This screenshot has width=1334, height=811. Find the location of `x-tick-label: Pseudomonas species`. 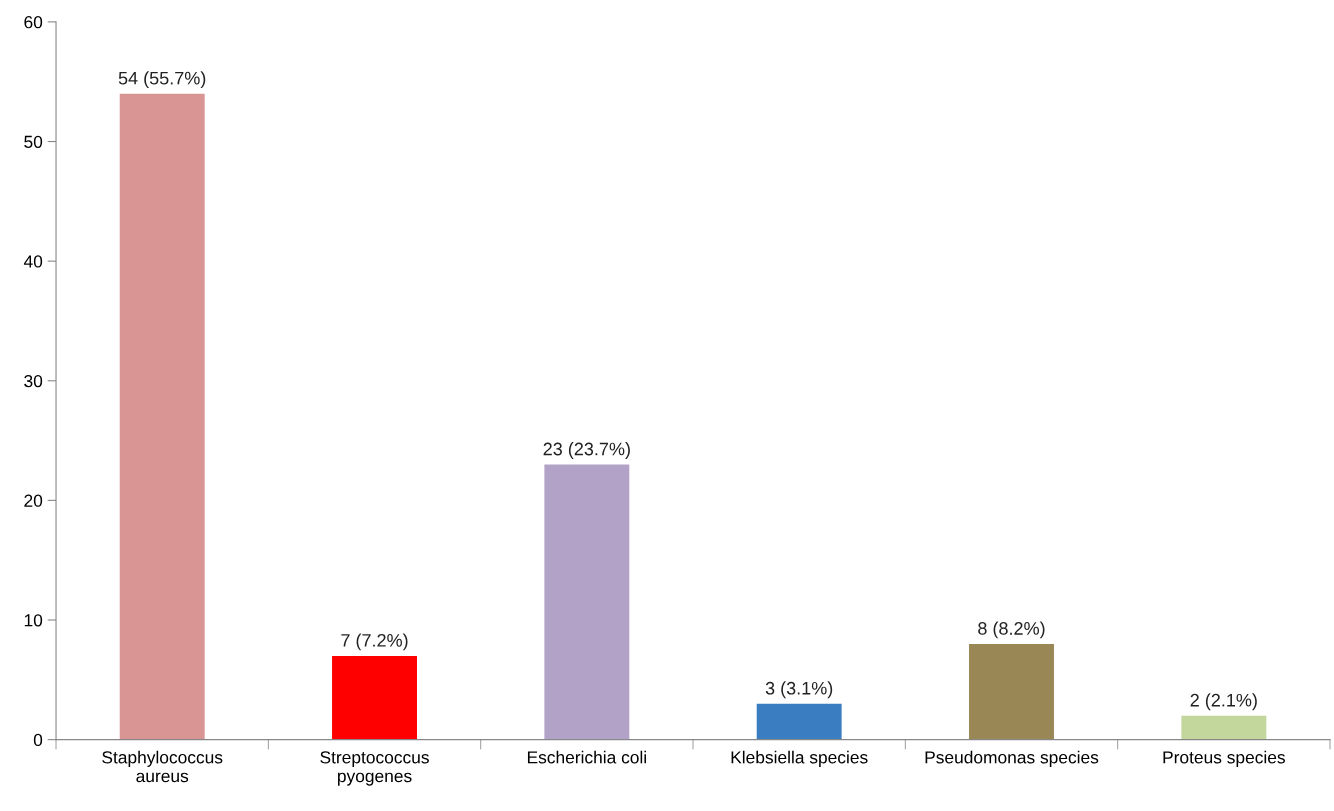

x-tick-label: Pseudomonas species is located at coordinates (1012, 758).